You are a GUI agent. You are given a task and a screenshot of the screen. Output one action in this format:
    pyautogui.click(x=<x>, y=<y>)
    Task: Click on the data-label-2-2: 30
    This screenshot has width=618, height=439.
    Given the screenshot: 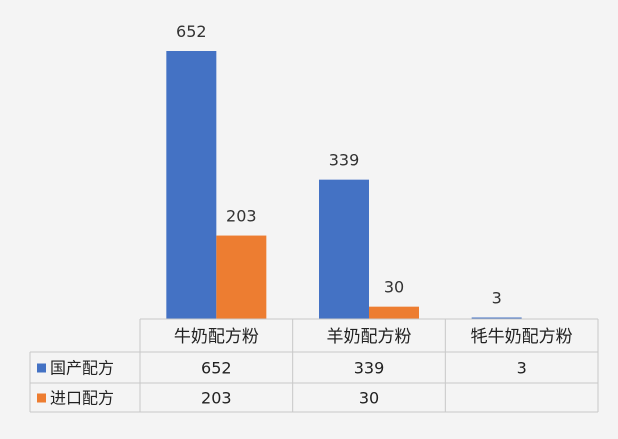 What is the action you would take?
    pyautogui.click(x=394, y=287)
    